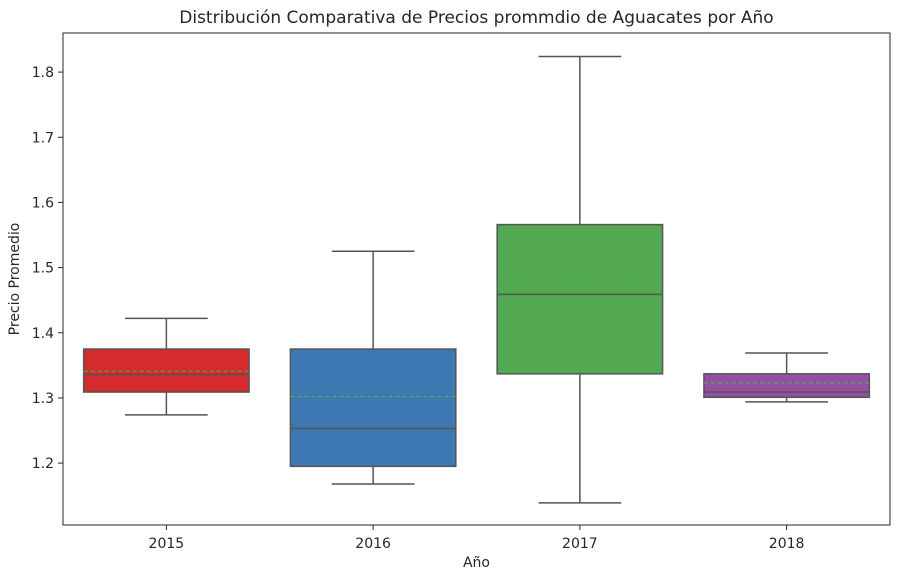 This screenshot has width=918, height=575. Describe the element at coordinates (43, 138) in the screenshot. I see `y-tick-label: 1.7` at that location.